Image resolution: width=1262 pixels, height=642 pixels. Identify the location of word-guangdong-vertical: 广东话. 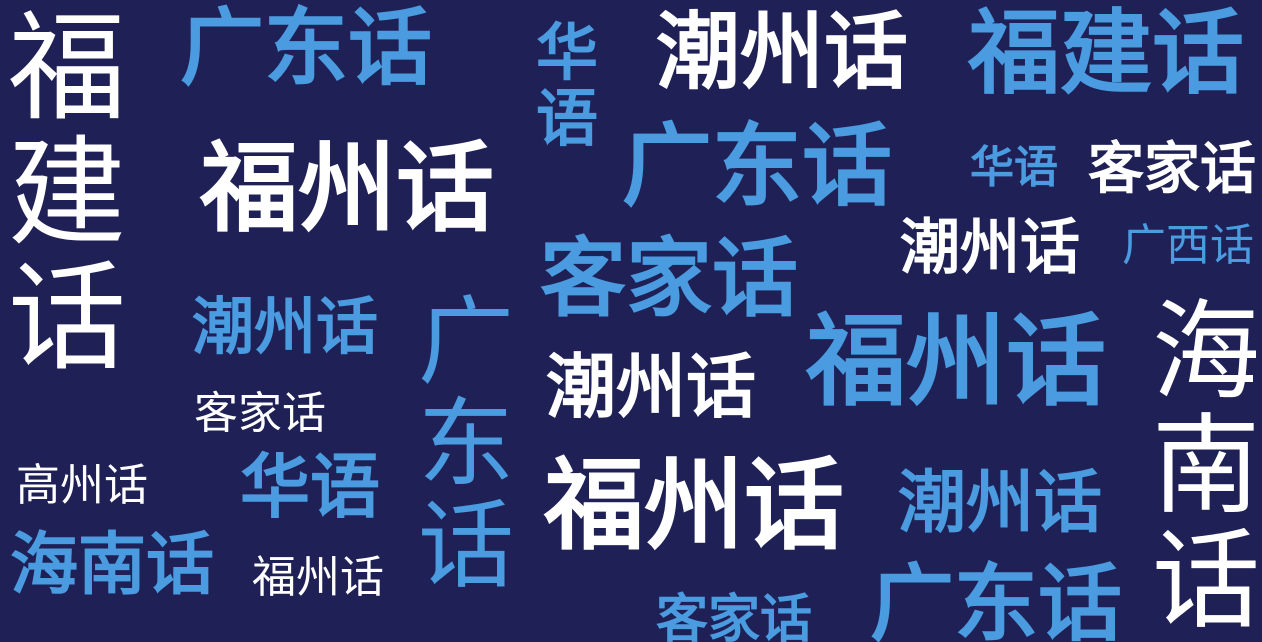
(466, 444).